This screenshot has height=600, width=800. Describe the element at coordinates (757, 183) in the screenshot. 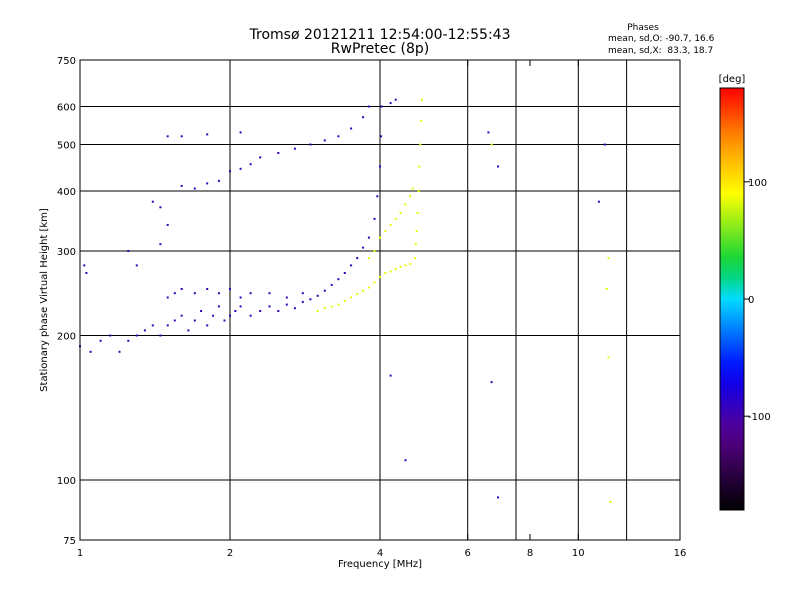

I see `colorbar-tick-label: 100` at that location.